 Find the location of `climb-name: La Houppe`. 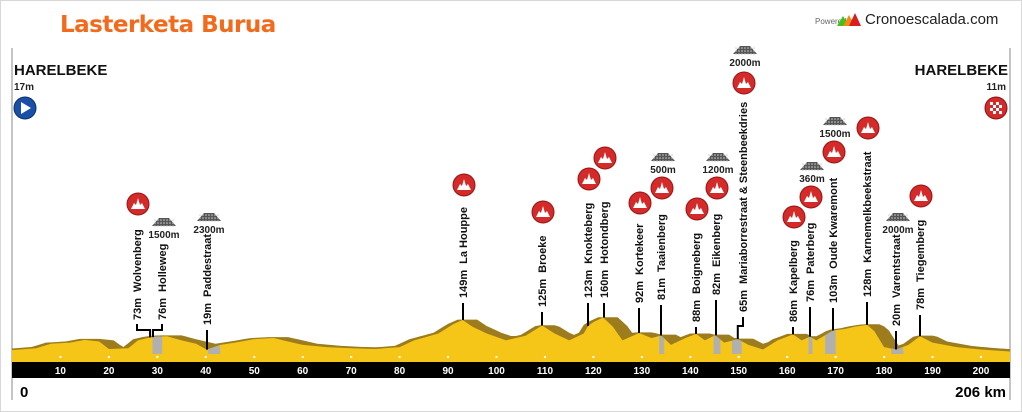

climb-name: La Houppe is located at coordinates (464, 235).